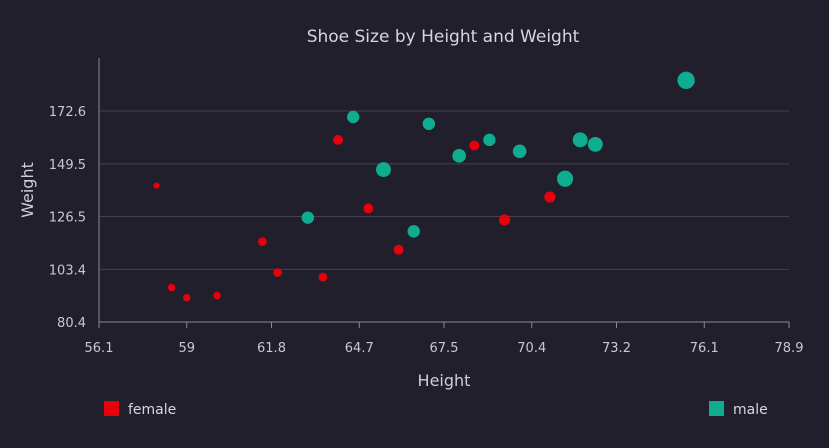 This screenshot has width=829, height=448. I want to click on x-axis-label: Height, so click(444, 380).